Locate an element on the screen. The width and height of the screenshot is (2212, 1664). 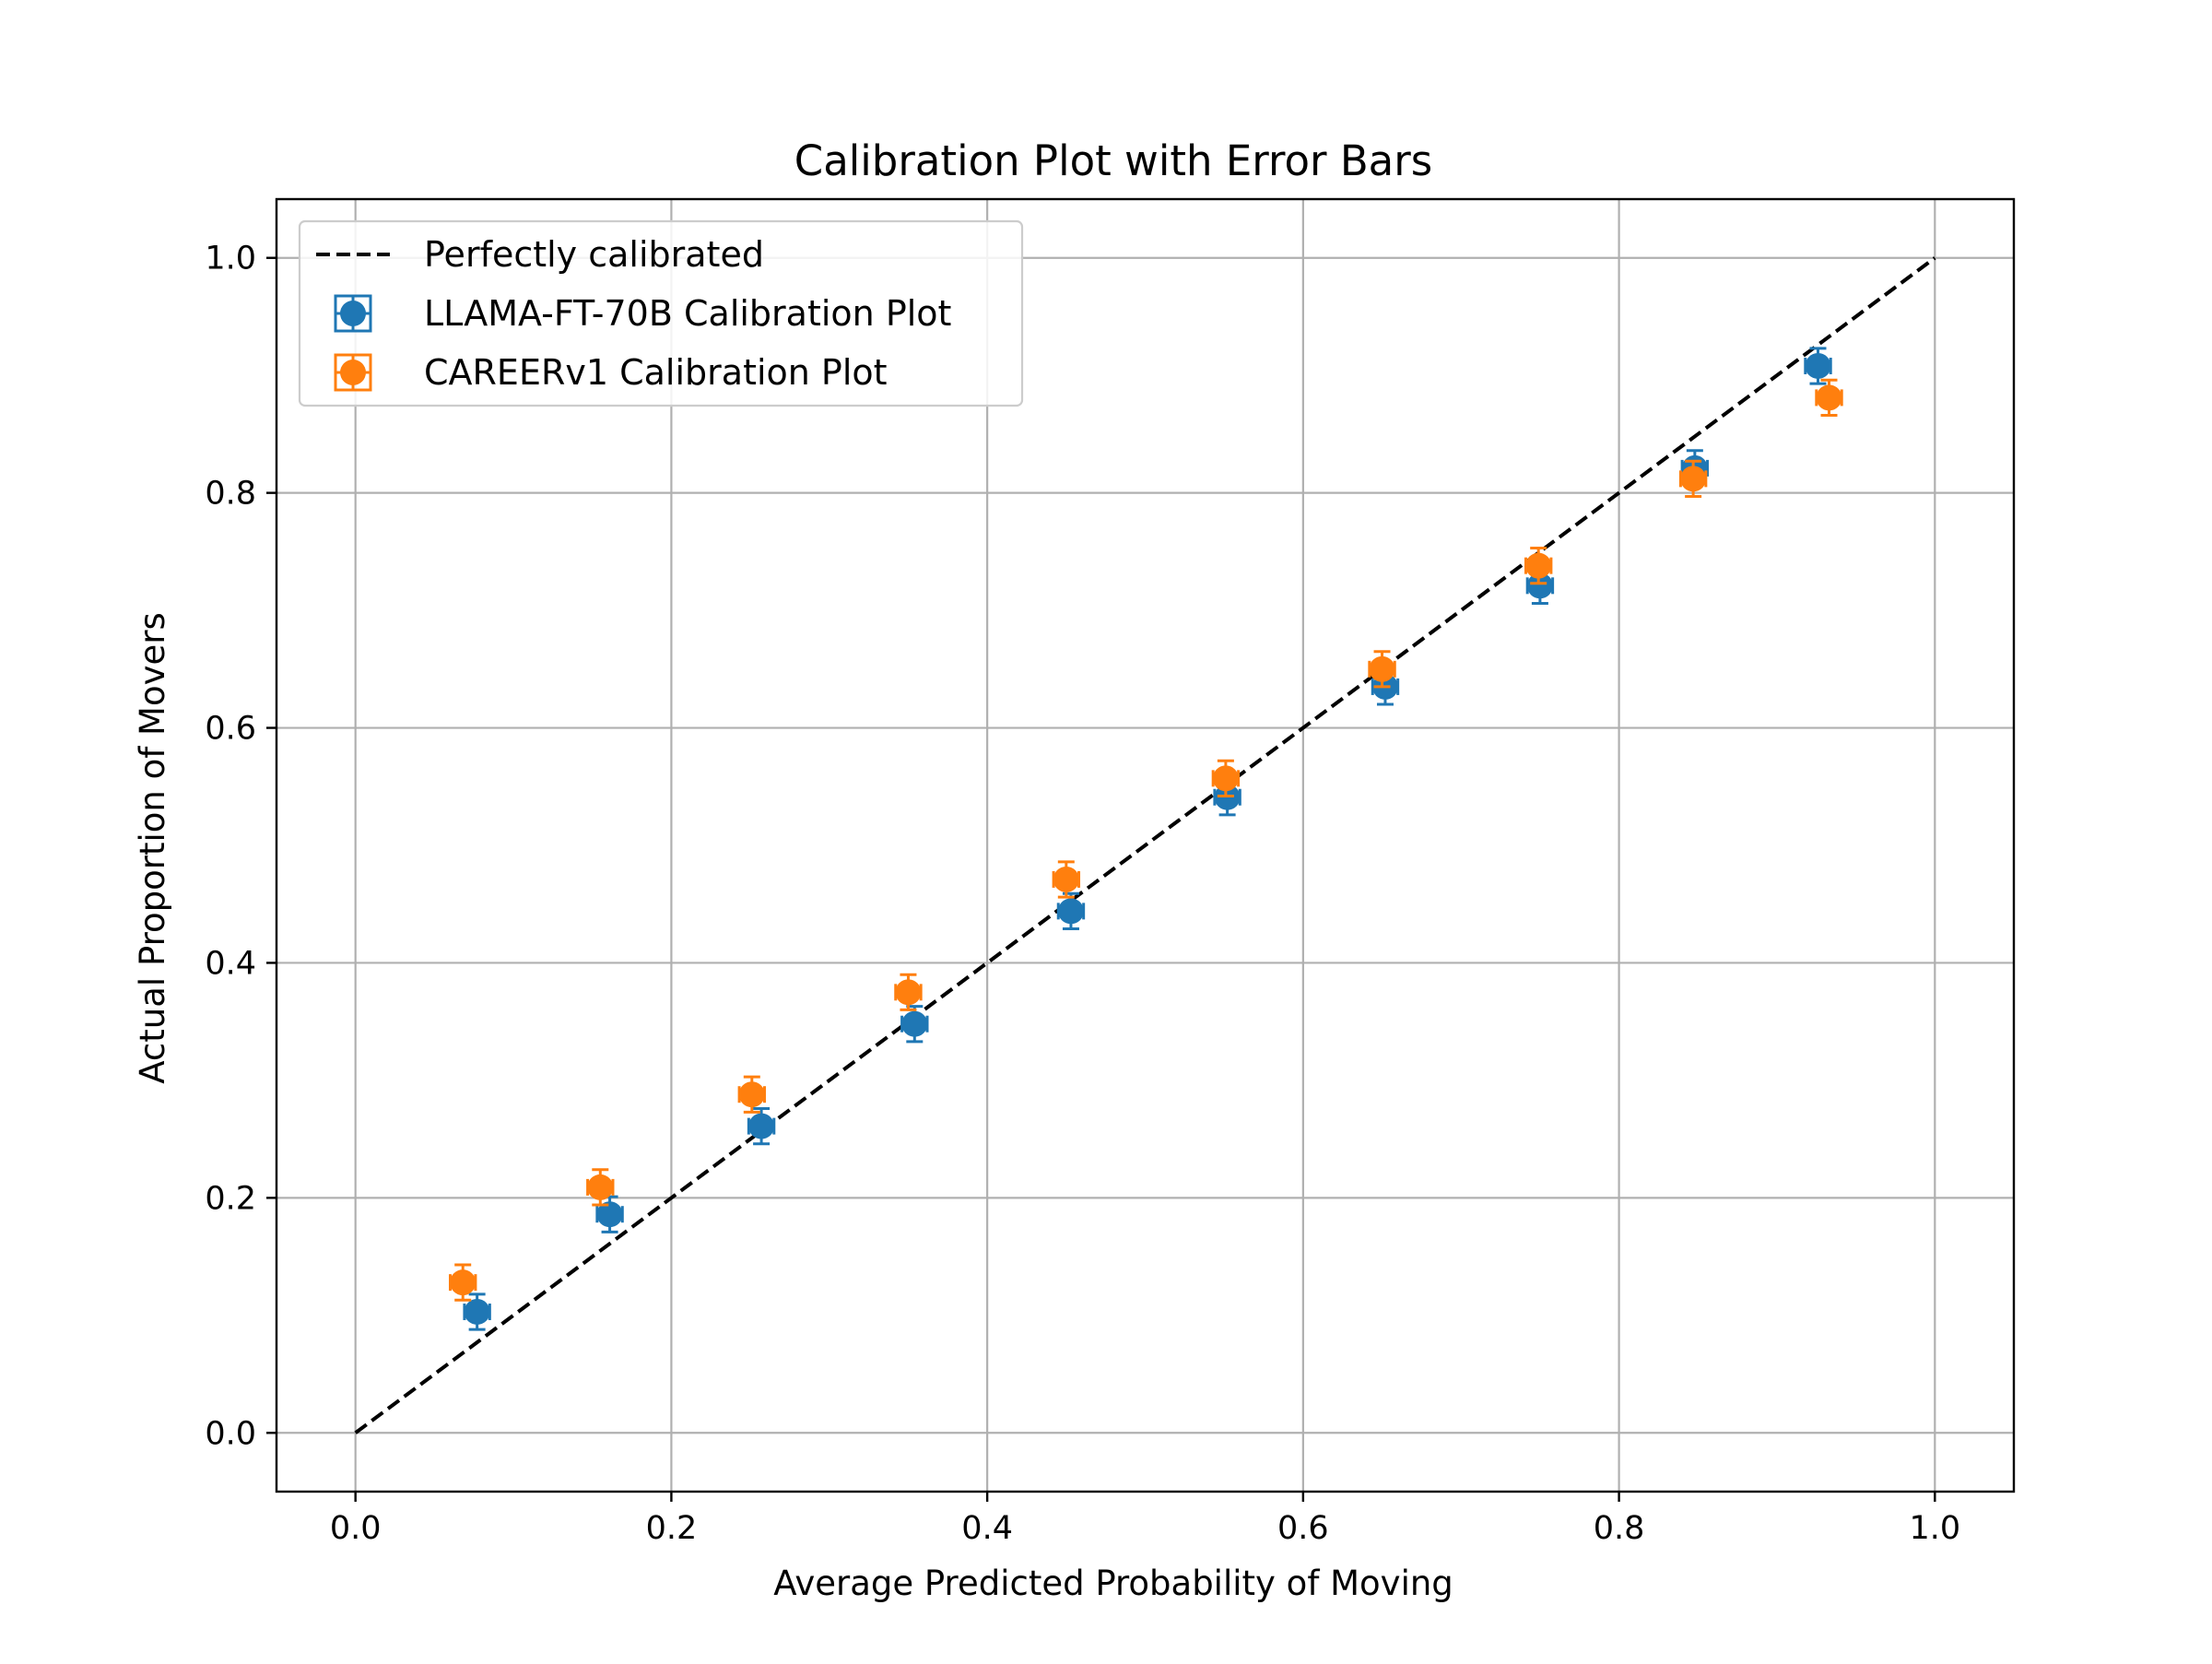
y-tick-label: 0.0 is located at coordinates (230, 1433).